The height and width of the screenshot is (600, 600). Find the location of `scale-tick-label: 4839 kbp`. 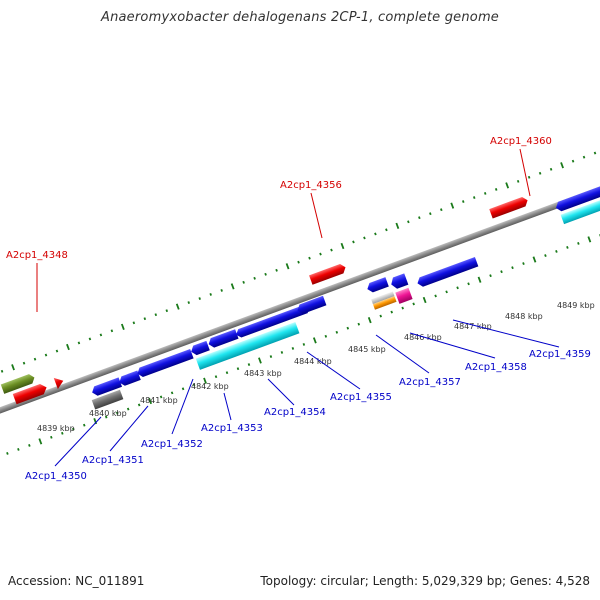

scale-tick-label: 4839 kbp is located at coordinates (56, 428).